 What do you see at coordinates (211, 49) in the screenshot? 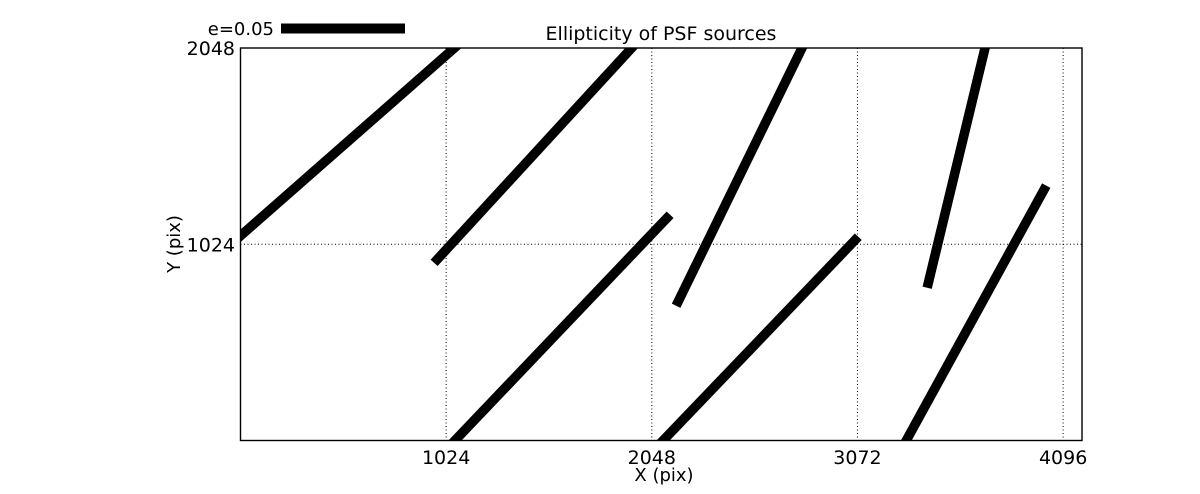
I see `y-tick-label: 2048` at bounding box center [211, 49].